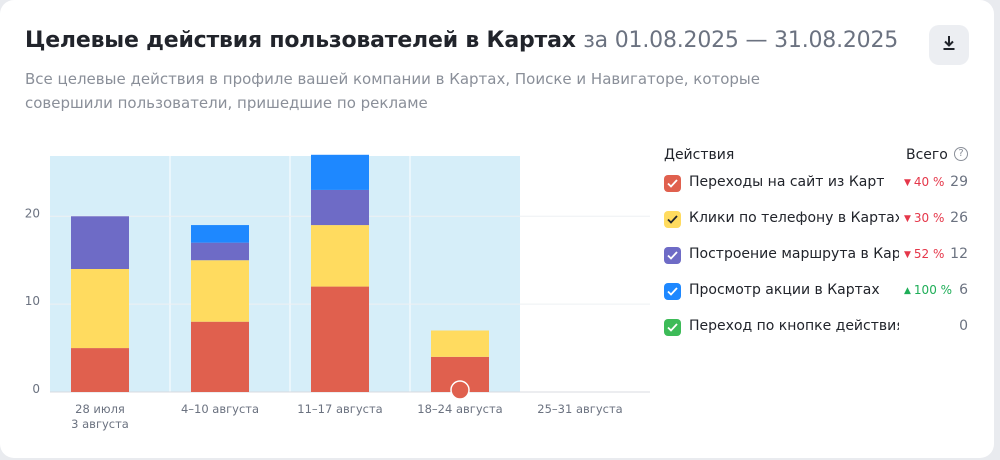 This screenshot has height=460, width=1000. Describe the element at coordinates (220, 409) in the screenshot. I see `x-tick-label: 4–10 августа` at that location.